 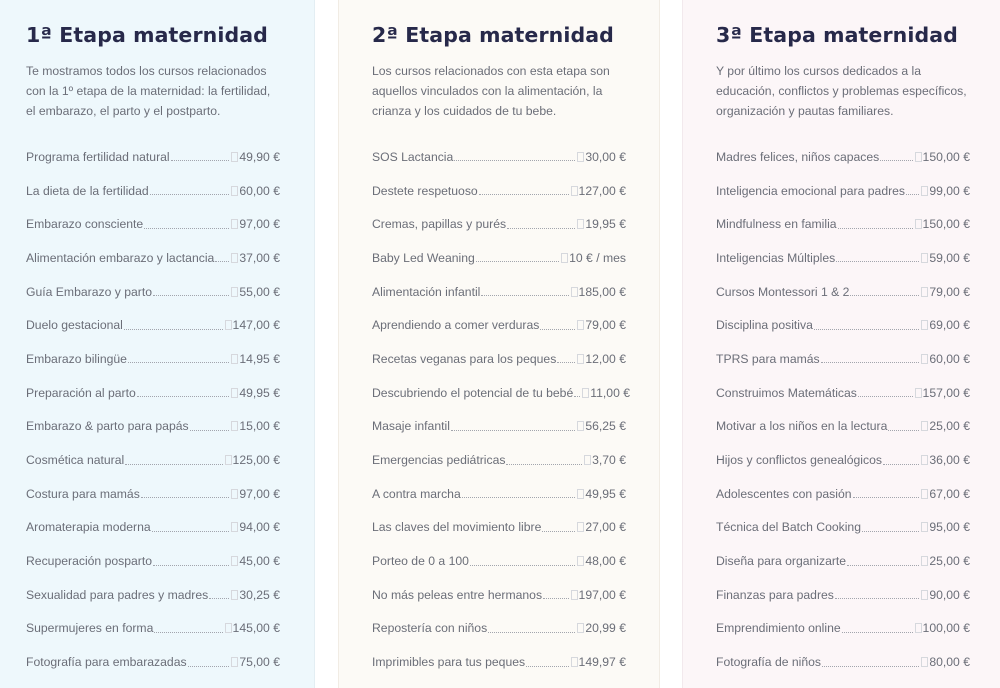 I want to click on course-name-link: Alimentación infantil, so click(x=426, y=291).